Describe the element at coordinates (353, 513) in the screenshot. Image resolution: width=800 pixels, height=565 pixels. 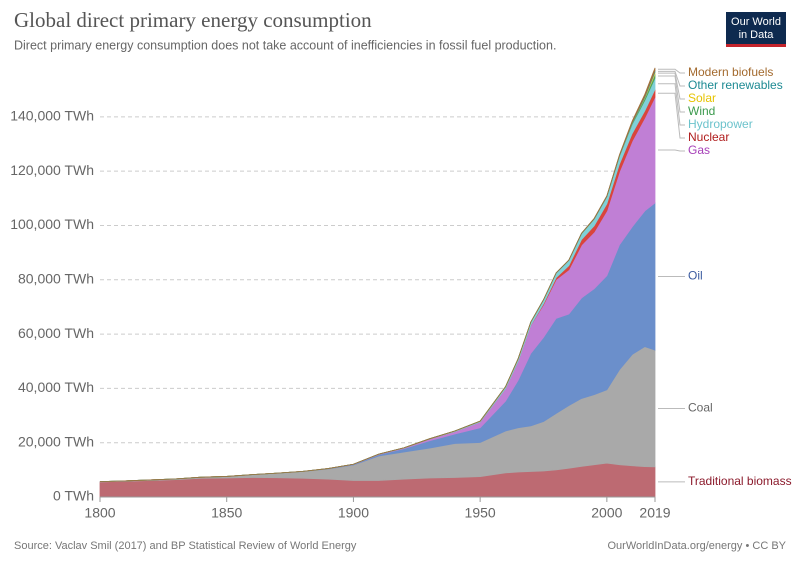
I see `x-tick-label: 1900` at that location.